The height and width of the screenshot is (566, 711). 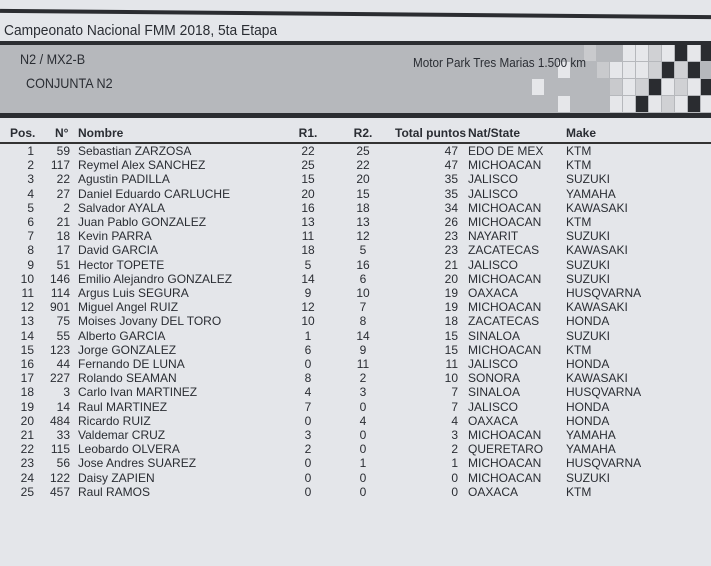 I want to click on cell-pos: 16, so click(x=27, y=364).